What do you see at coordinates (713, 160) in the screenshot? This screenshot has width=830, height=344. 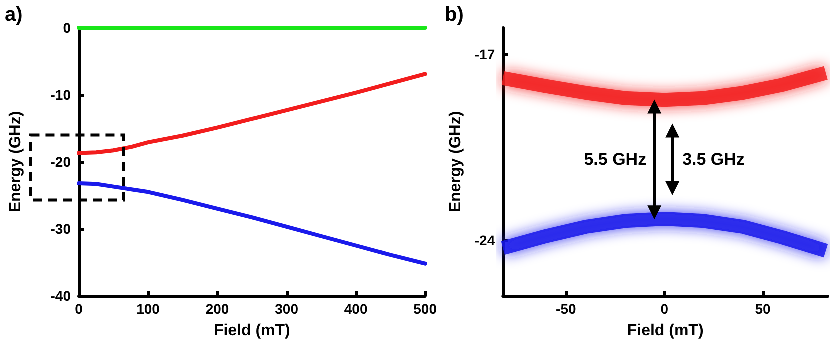 I see `annotation: 3.5 GHz` at bounding box center [713, 160].